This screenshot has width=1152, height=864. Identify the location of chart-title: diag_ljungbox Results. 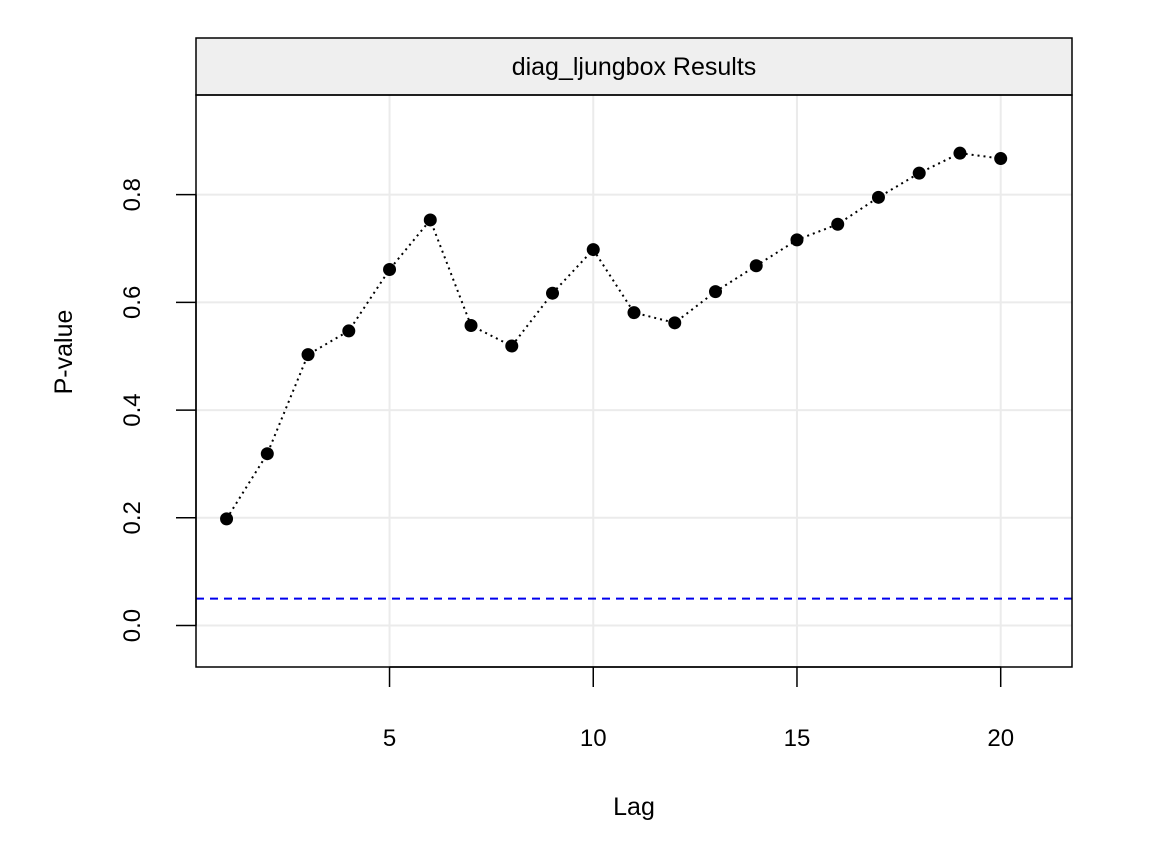
(634, 67).